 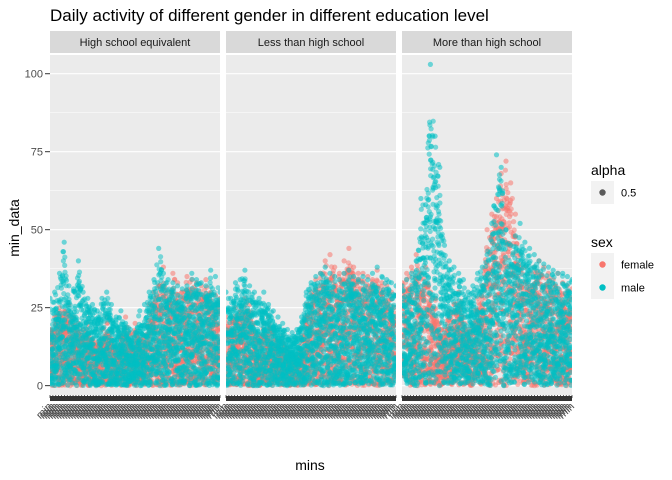 I want to click on points-less-than-high-school, so click(x=311, y=317).